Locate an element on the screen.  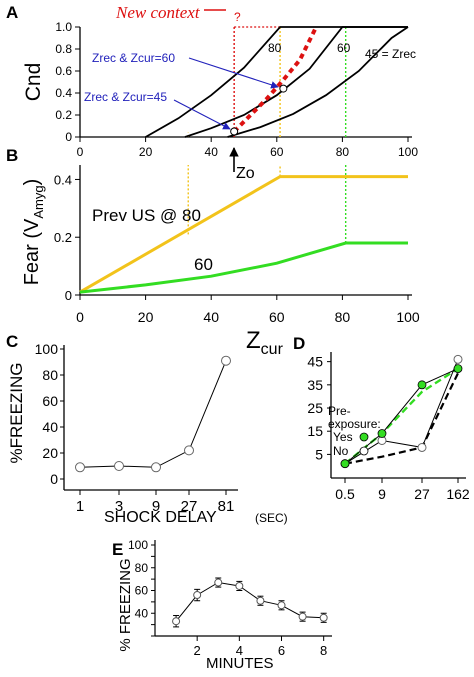
new-context-label: New context is located at coordinates (158, 12).